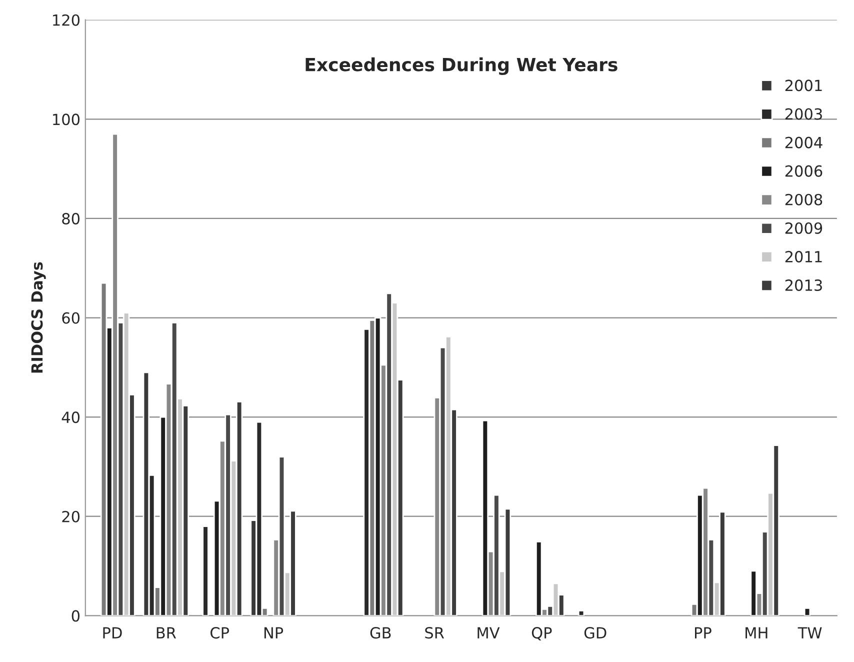  Describe the element at coordinates (76, 616) in the screenshot. I see `y-tick-label: 0` at that location.